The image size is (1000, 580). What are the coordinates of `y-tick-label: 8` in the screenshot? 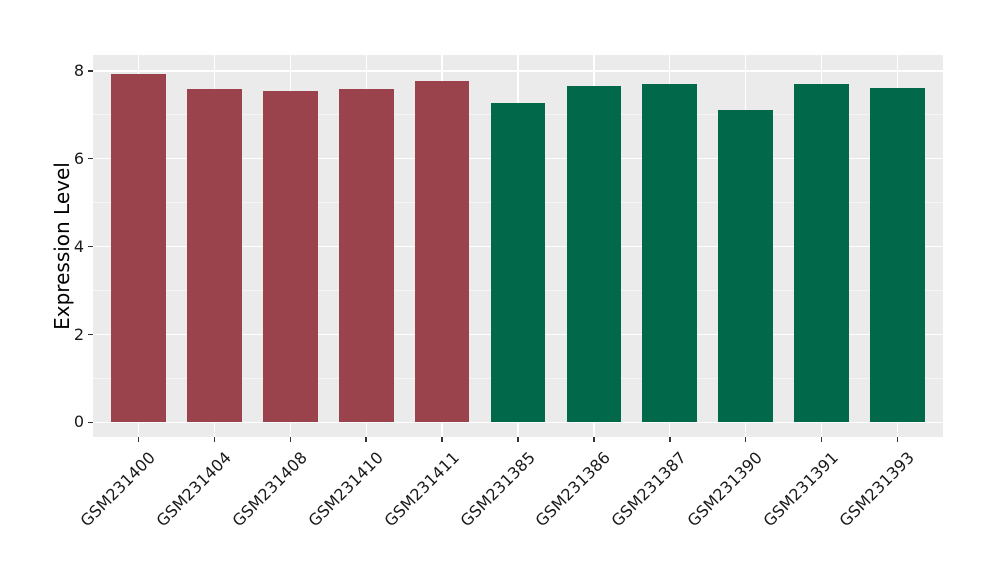 It's located at (78, 70).